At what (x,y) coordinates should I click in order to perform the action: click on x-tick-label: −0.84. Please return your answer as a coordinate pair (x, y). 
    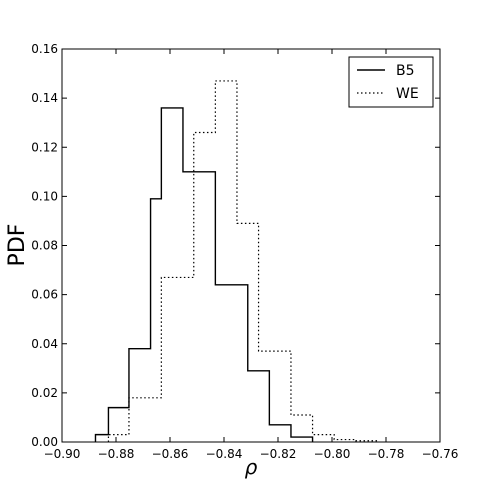
    Looking at the image, I should click on (224, 454).